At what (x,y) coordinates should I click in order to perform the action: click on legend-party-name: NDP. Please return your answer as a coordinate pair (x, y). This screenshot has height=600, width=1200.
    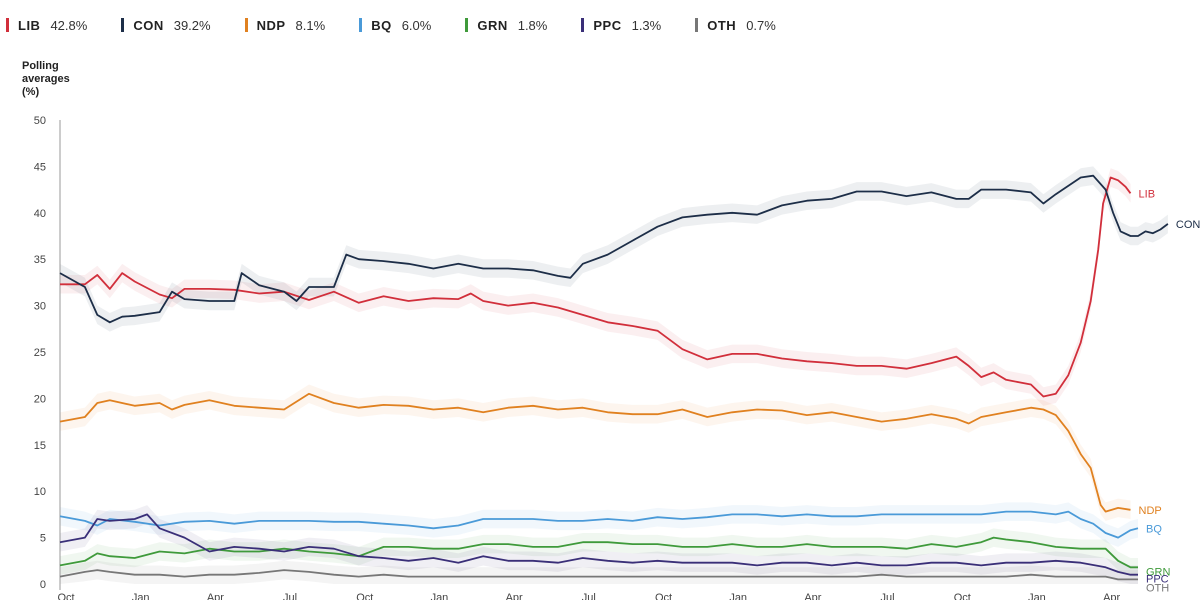
    Looking at the image, I should click on (271, 25).